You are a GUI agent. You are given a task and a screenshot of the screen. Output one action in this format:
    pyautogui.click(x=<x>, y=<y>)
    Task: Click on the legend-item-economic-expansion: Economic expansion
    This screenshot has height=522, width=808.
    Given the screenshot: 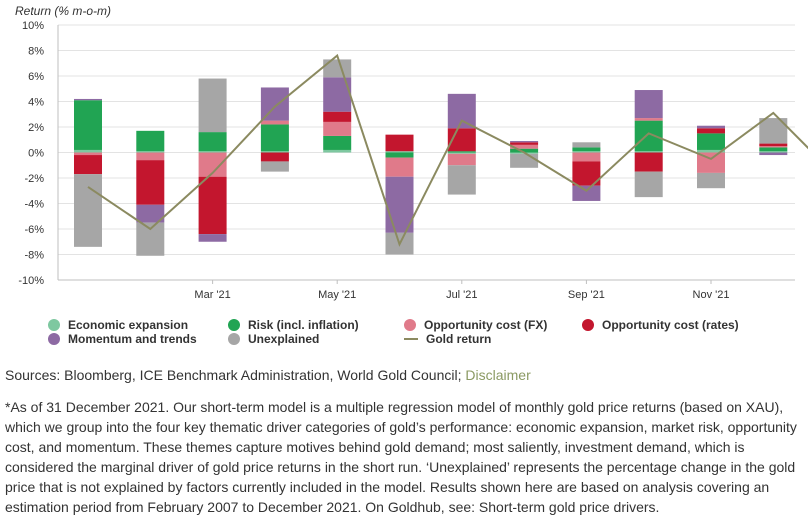 What is the action you would take?
    pyautogui.click(x=118, y=325)
    